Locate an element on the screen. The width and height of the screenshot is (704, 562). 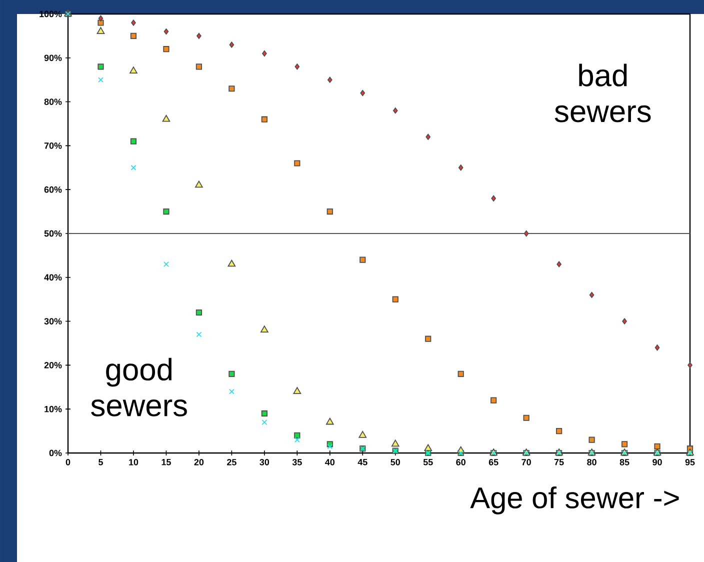
x-tick-label: 80 is located at coordinates (591, 462).